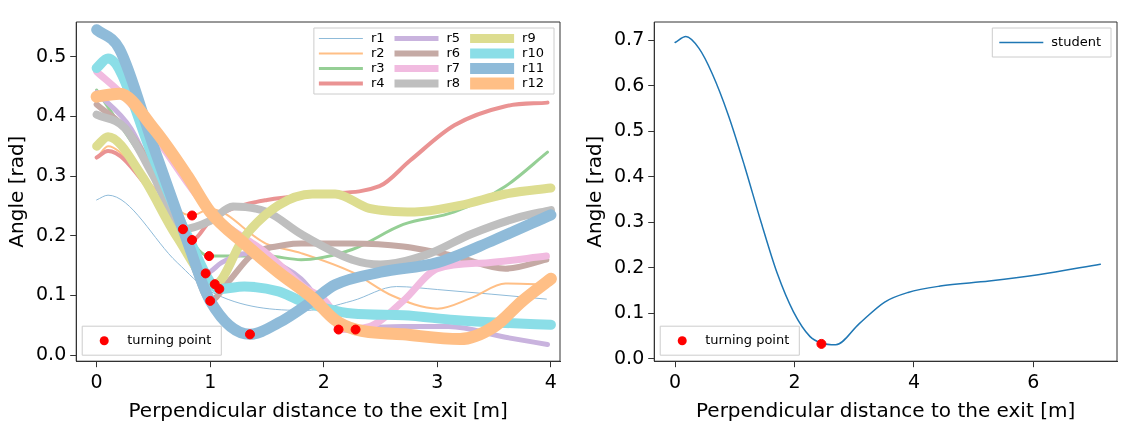 This screenshot has width=1123, height=430. What do you see at coordinates (453, 52) in the screenshot?
I see `legend-label: r6` at bounding box center [453, 52].